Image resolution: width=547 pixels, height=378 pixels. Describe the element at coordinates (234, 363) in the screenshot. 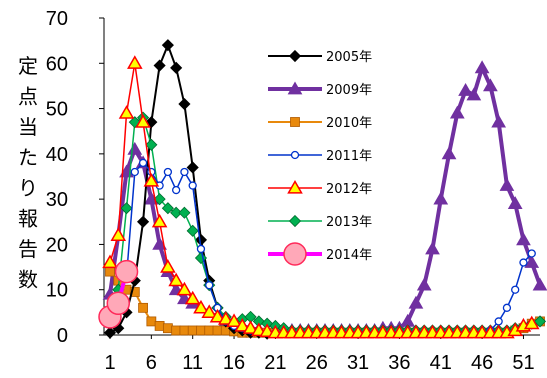

I see `x-tick-label: 16` at that location.